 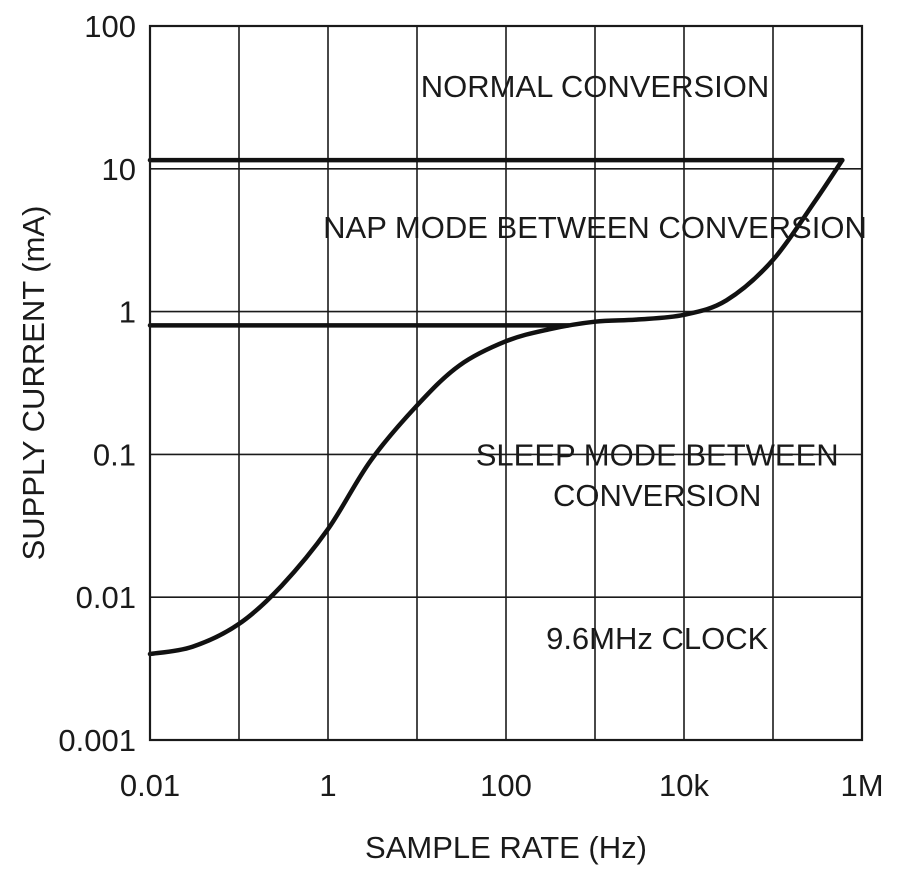 What do you see at coordinates (119, 169) in the screenshot?
I see `y-tick-label: 10` at bounding box center [119, 169].